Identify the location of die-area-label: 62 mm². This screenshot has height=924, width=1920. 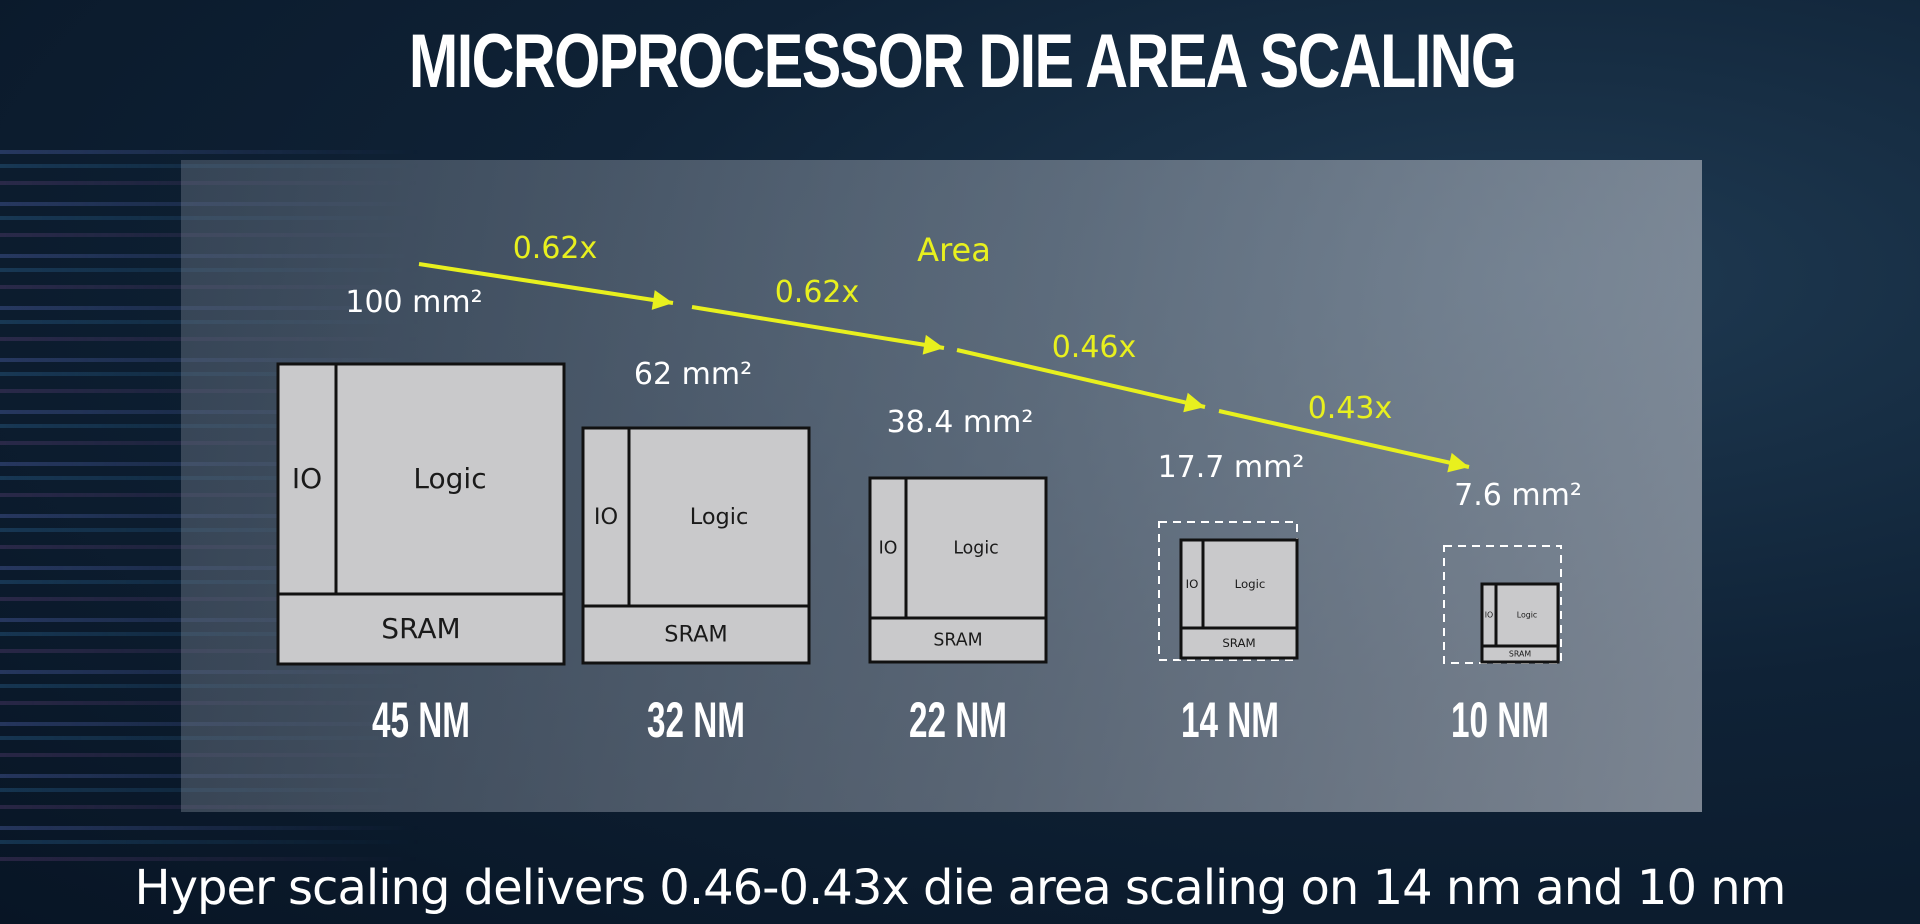
(693, 374).